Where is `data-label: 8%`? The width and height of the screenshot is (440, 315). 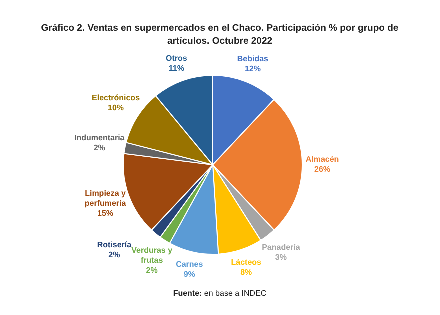 data-label: 8% is located at coordinates (246, 272).